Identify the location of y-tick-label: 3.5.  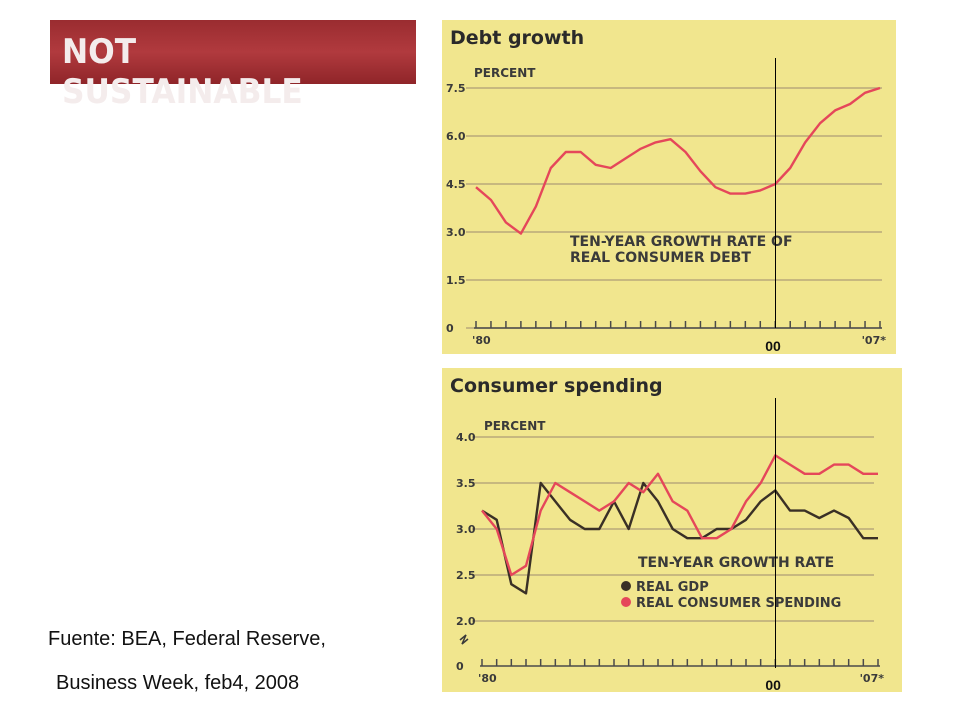
(466, 483).